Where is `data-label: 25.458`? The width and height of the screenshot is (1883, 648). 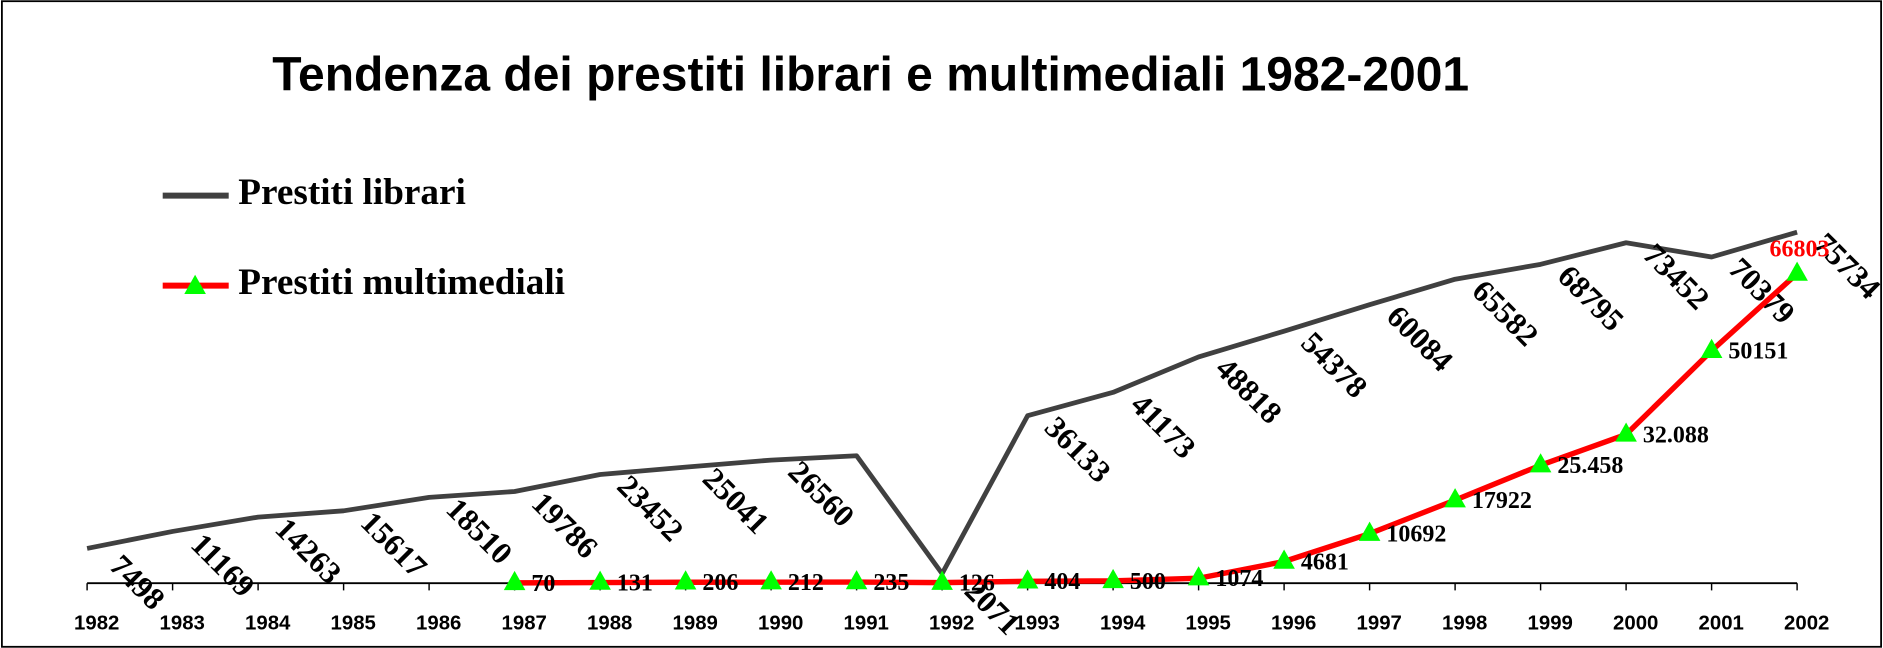 data-label: 25.458 is located at coordinates (1590, 466).